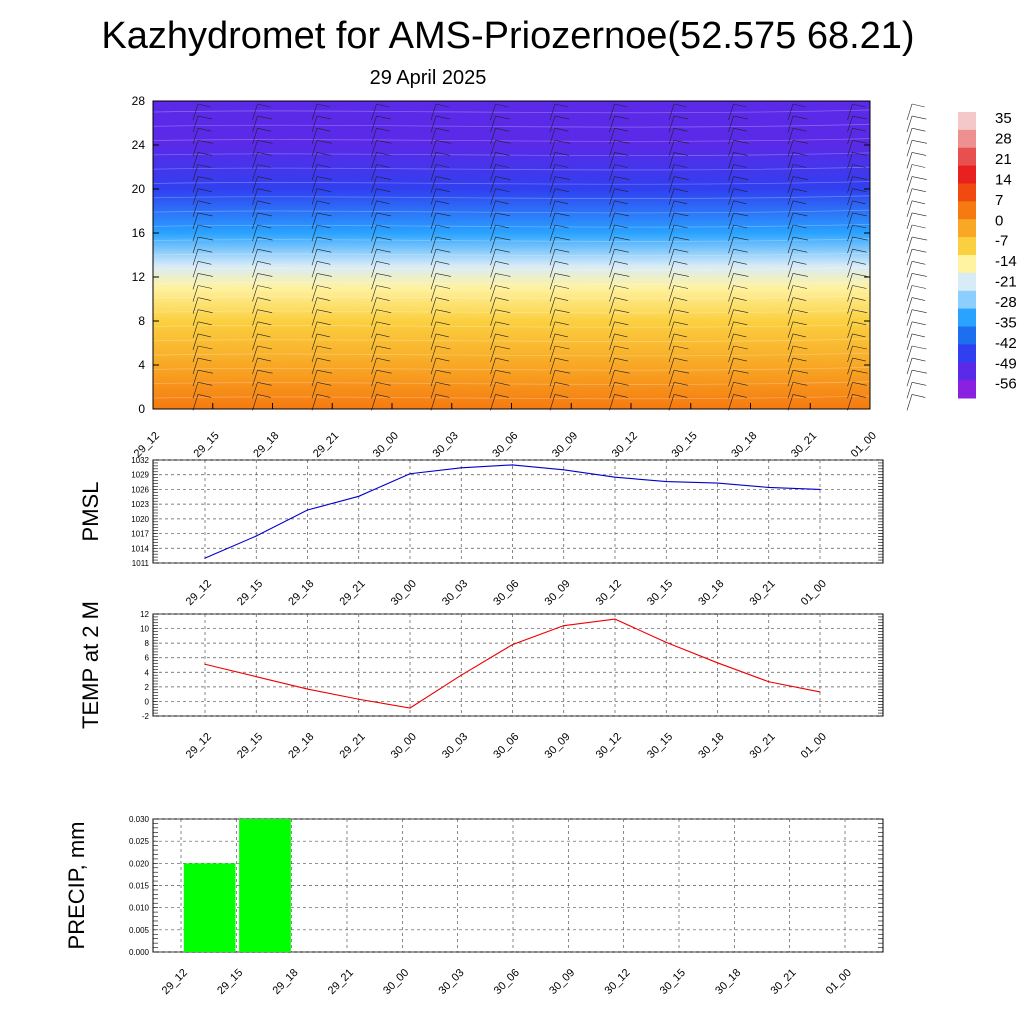 The image size is (1024, 1024). I want to click on colorbar-label: 0, so click(999, 220).